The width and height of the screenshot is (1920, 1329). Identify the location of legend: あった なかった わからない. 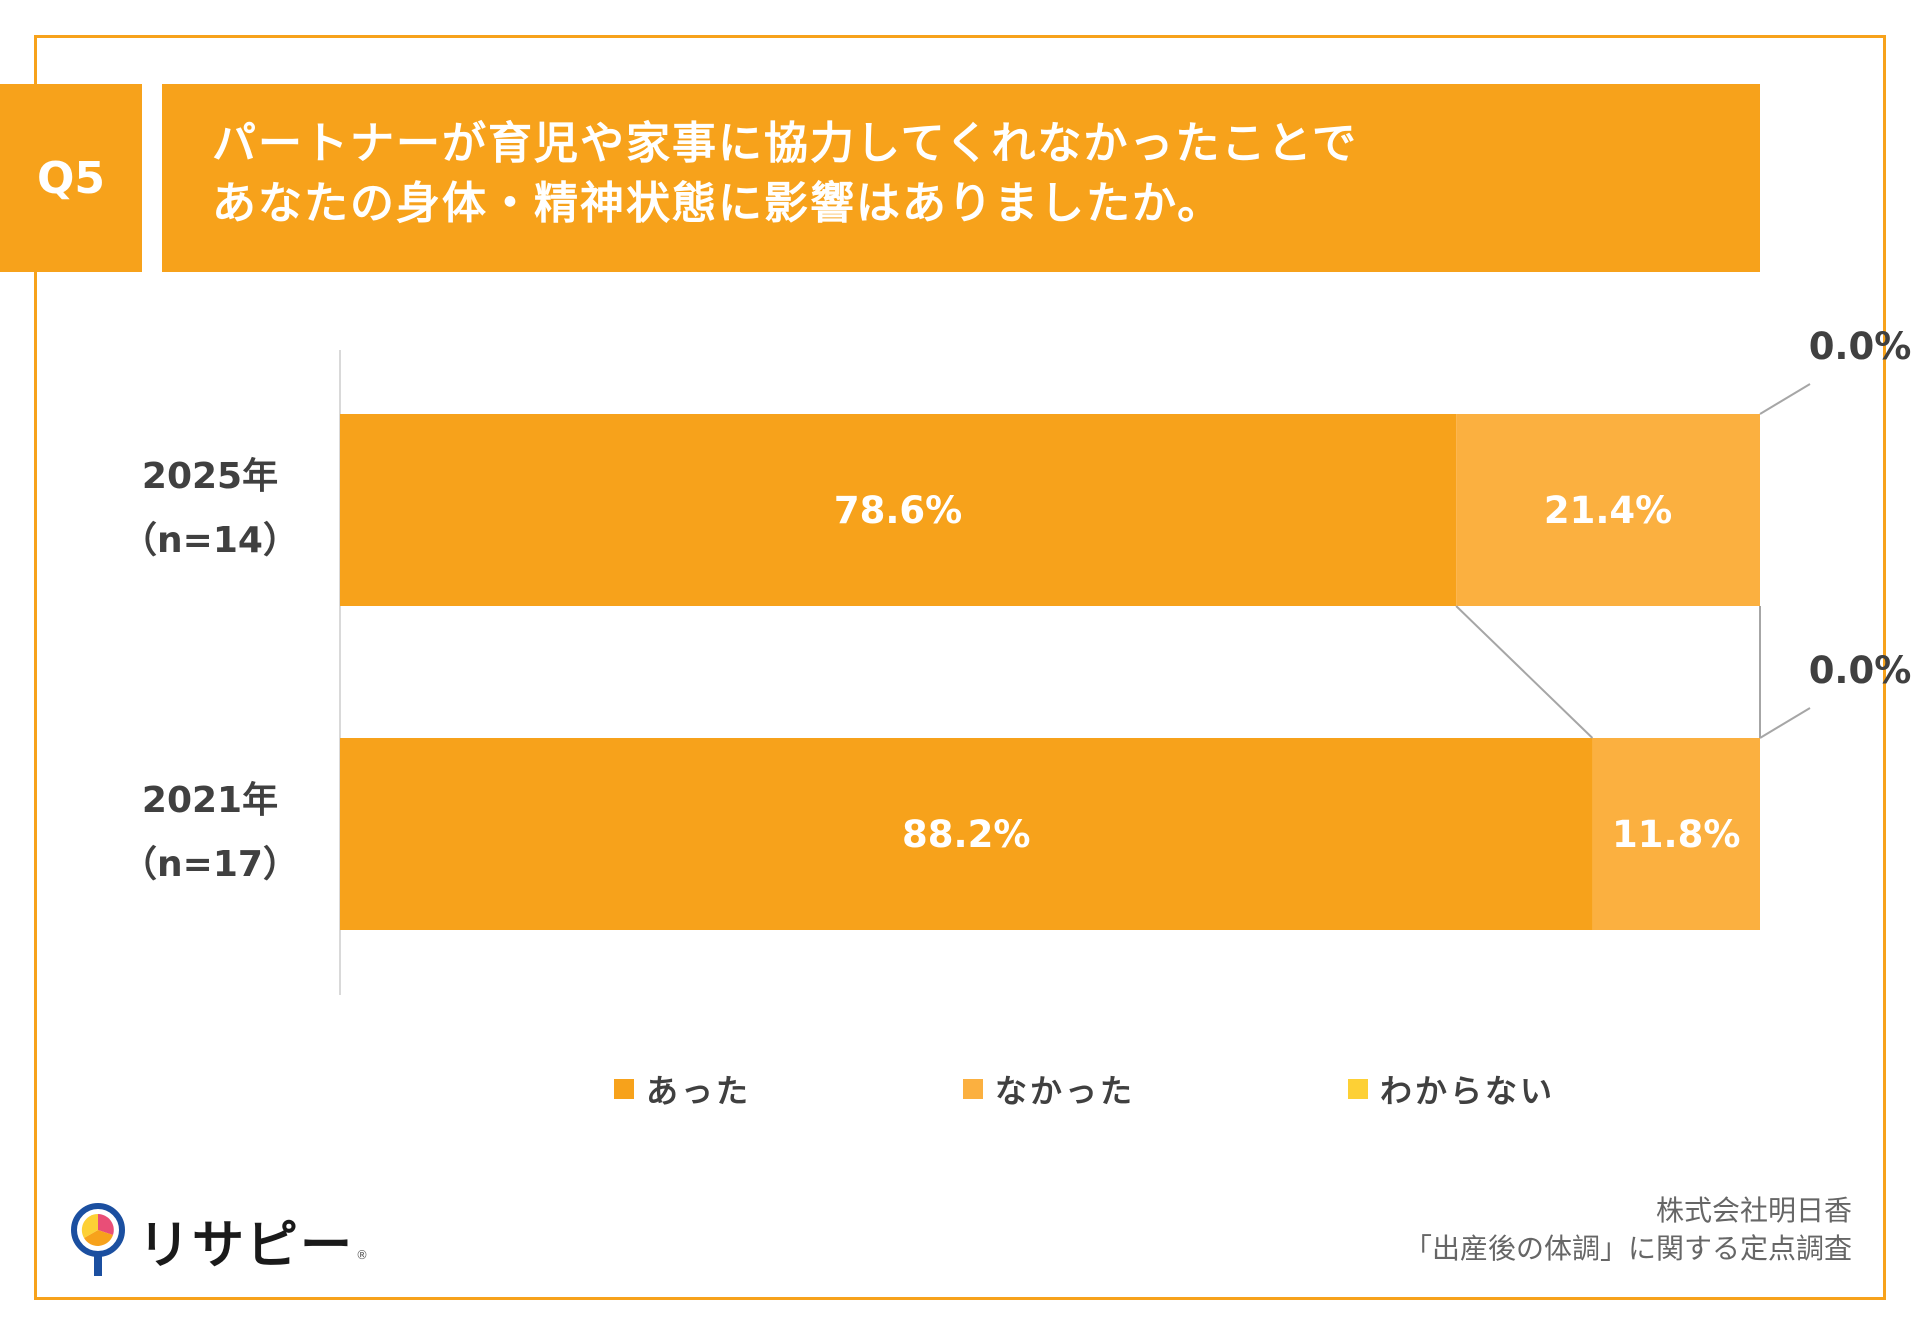
(960, 1088).